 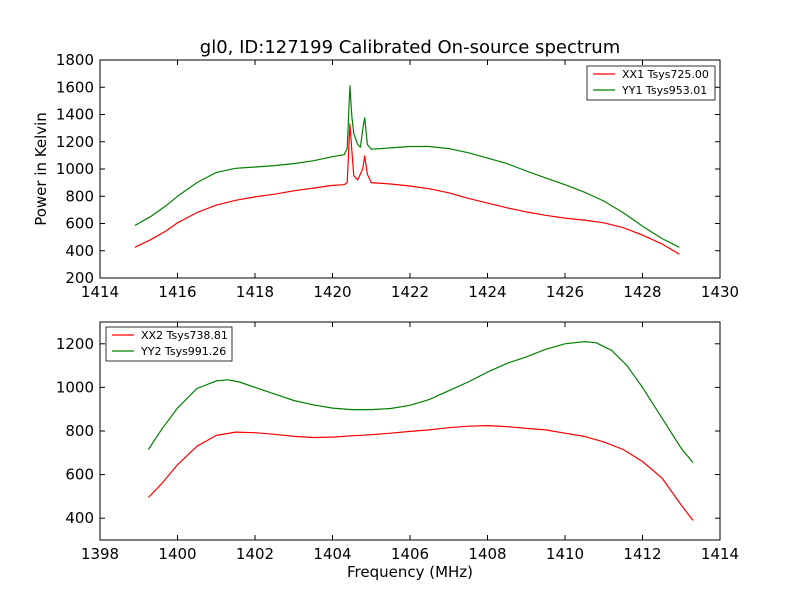 What do you see at coordinates (75, 87) in the screenshot?
I see `top-y-tick-label: 1600` at bounding box center [75, 87].